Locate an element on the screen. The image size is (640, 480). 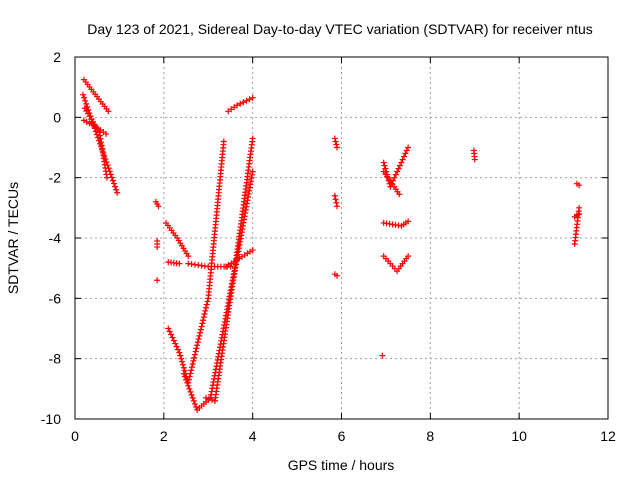
x-axis-title: GPS time / hours is located at coordinates (341, 465).